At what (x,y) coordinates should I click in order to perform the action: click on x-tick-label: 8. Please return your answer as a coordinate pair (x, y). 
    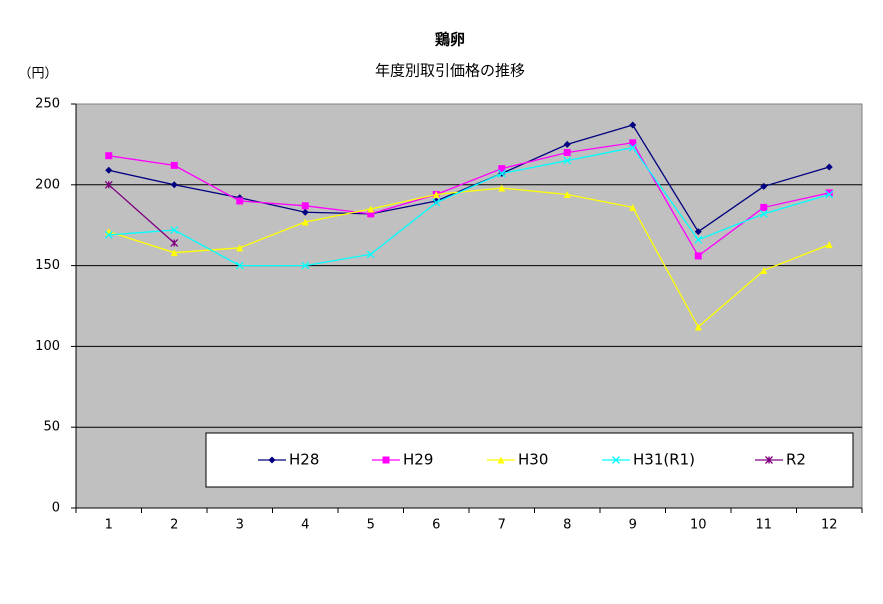
    Looking at the image, I should click on (567, 525).